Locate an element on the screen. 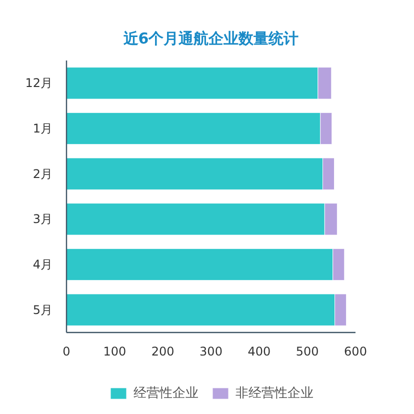 The height and width of the screenshot is (414, 414). chart-title: 近6个月通航企业数量统计 is located at coordinates (210, 39).